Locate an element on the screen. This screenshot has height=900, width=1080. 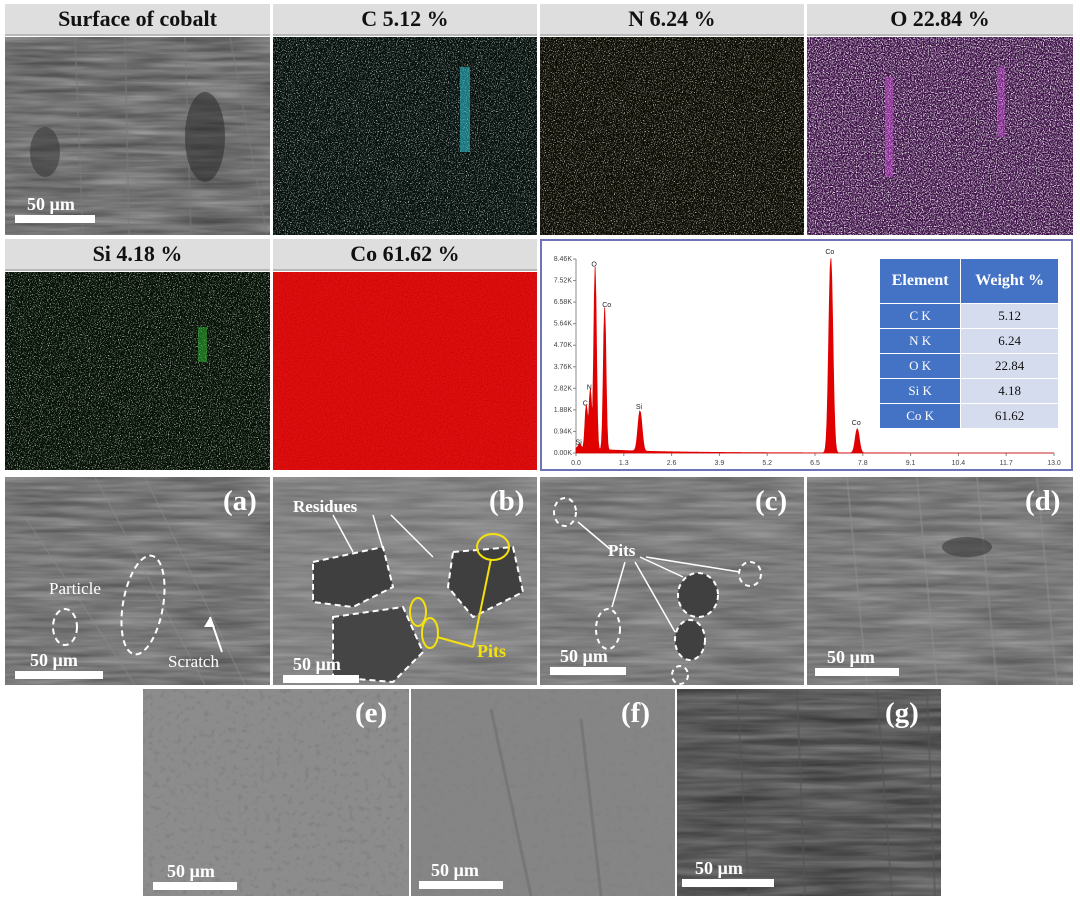
x-tick-label: 1.3 is located at coordinates (624, 463).